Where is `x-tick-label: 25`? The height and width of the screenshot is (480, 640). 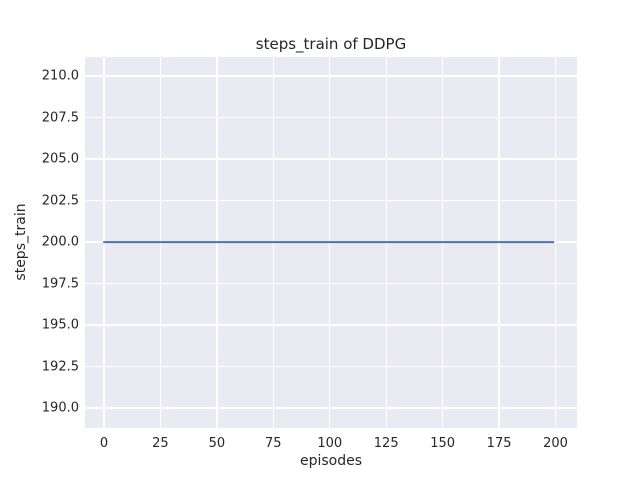 x-tick-label: 25 is located at coordinates (160, 443).